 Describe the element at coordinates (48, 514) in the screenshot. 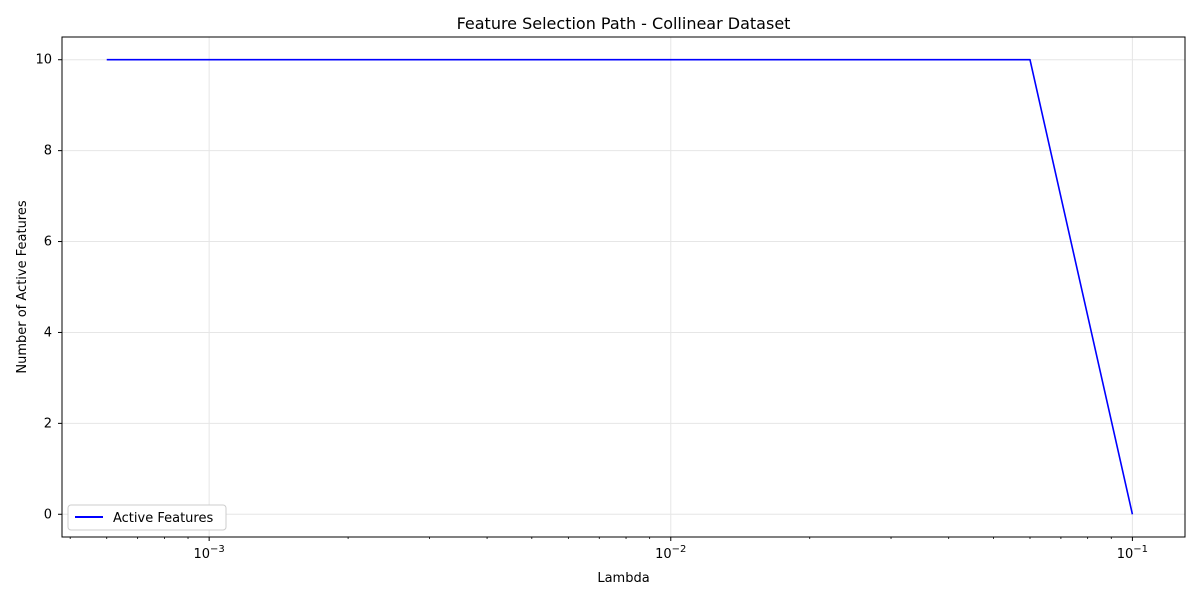

I see `y-tick-label: 0` at that location.